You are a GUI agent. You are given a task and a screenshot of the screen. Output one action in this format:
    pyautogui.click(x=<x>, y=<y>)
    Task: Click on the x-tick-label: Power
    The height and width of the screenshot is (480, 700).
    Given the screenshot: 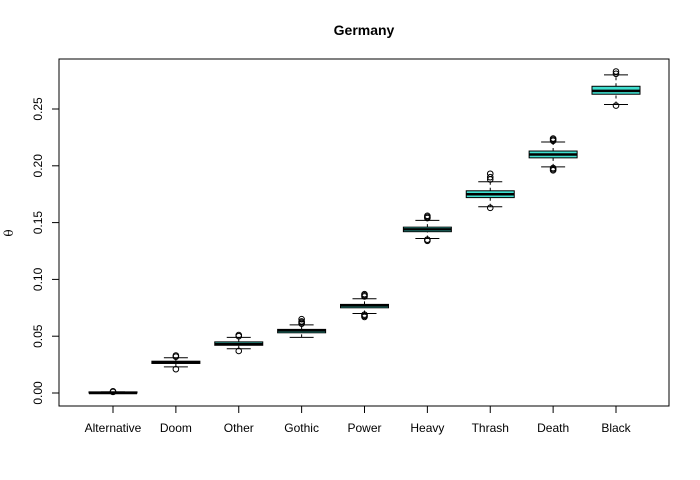 What is the action you would take?
    pyautogui.click(x=364, y=428)
    